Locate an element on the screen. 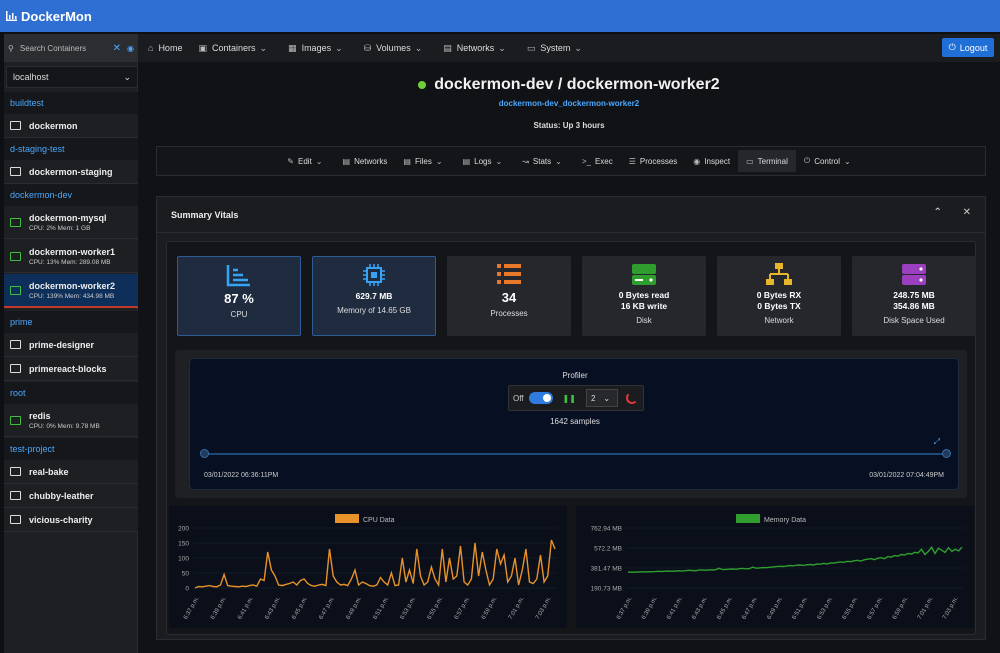 This screenshot has width=1000, height=653. container-item-dockermon-staging: dockermon-staging is located at coordinates (71, 172).